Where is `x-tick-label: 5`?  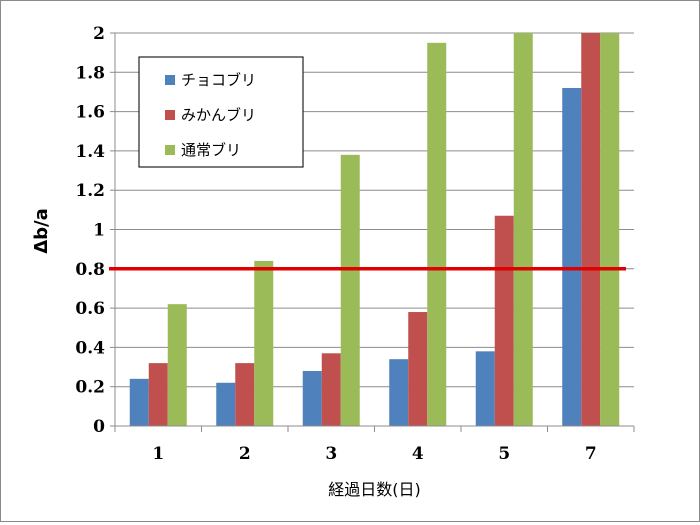
x-tick-label: 5 is located at coordinates (504, 454).